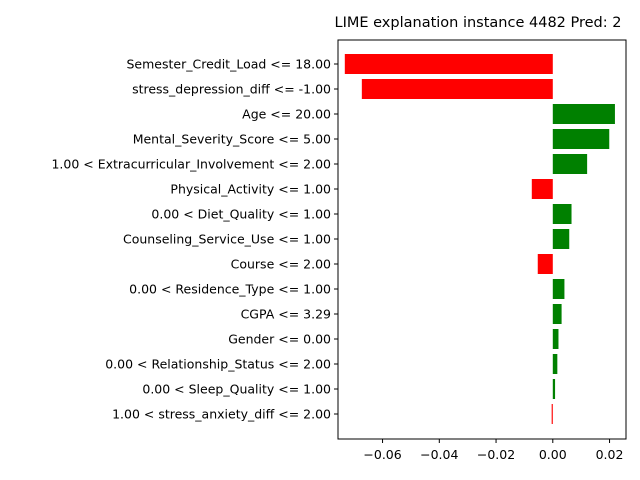 The height and width of the screenshot is (480, 640). What do you see at coordinates (227, 239) in the screenshot?
I see `category-label: Counseling_Service_Use <= 1.00` at bounding box center [227, 239].